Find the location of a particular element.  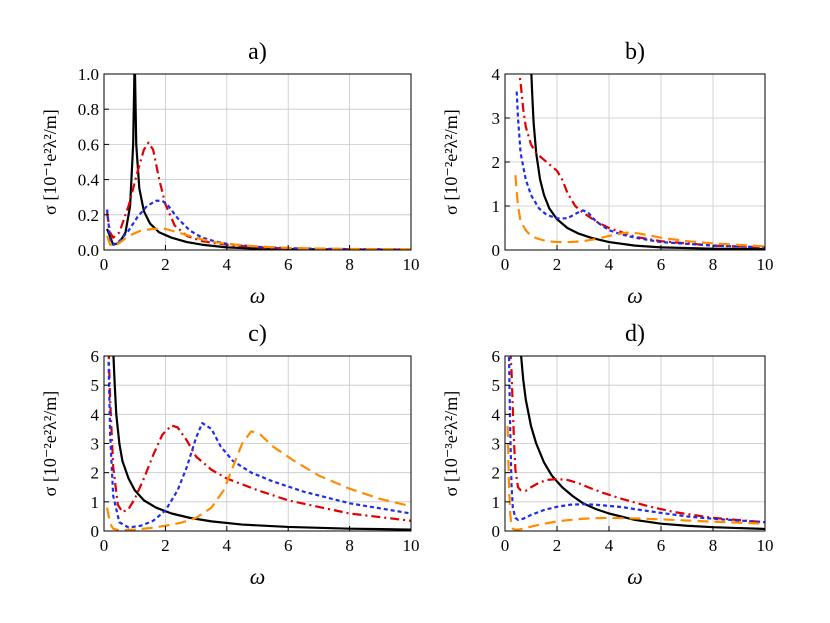

y-tick-label: 0.4 is located at coordinates (89, 180).